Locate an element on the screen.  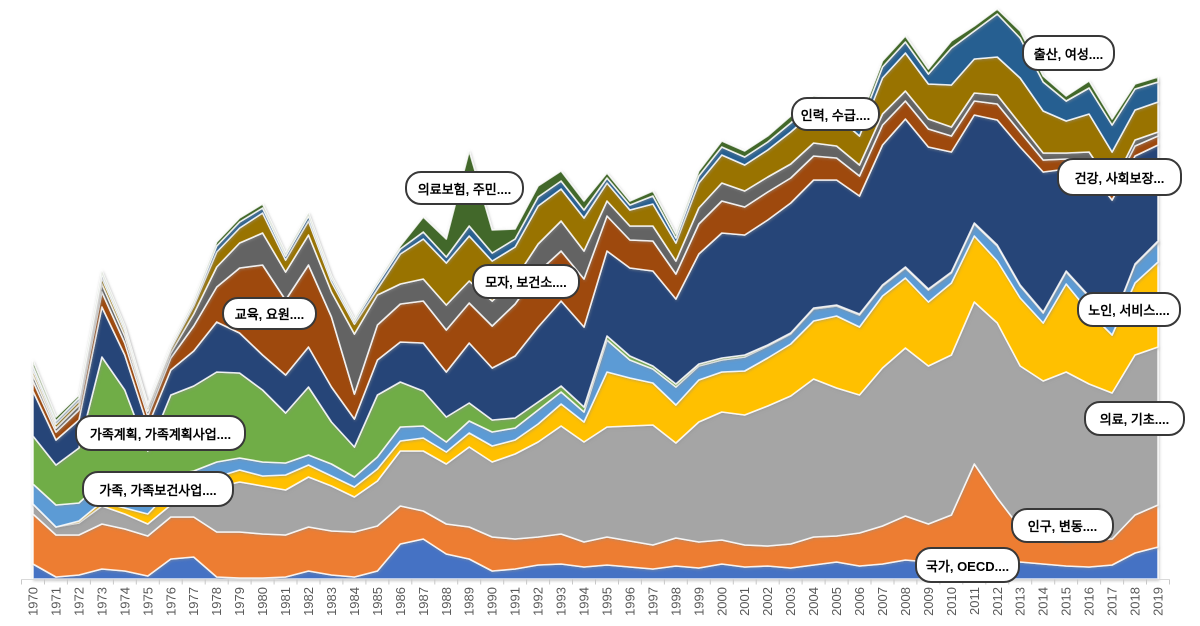
x-axis-label: 1996 is located at coordinates (629, 601).